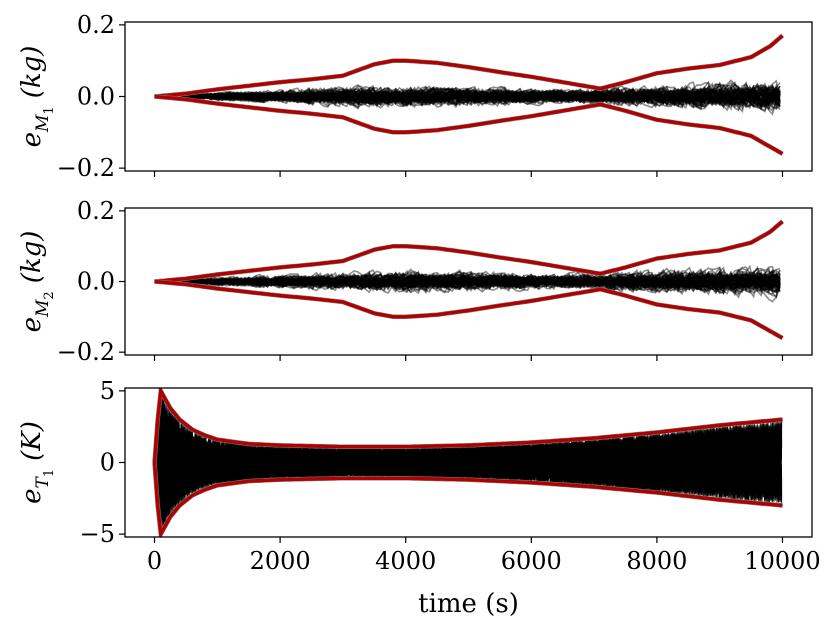 The height and width of the screenshot is (632, 831). What do you see at coordinates (37, 462) in the screenshot?
I see `ylabel-bottom: eT1(K)` at bounding box center [37, 462].